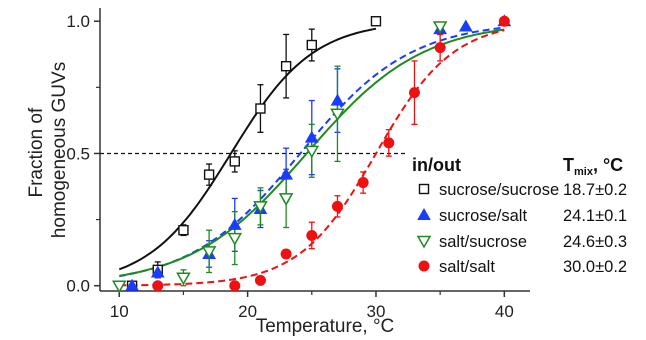 The height and width of the screenshot is (340, 646). What do you see at coordinates (595, 190) in the screenshot?
I see `legend-tmix-value: 18.7±0.2` at bounding box center [595, 190].